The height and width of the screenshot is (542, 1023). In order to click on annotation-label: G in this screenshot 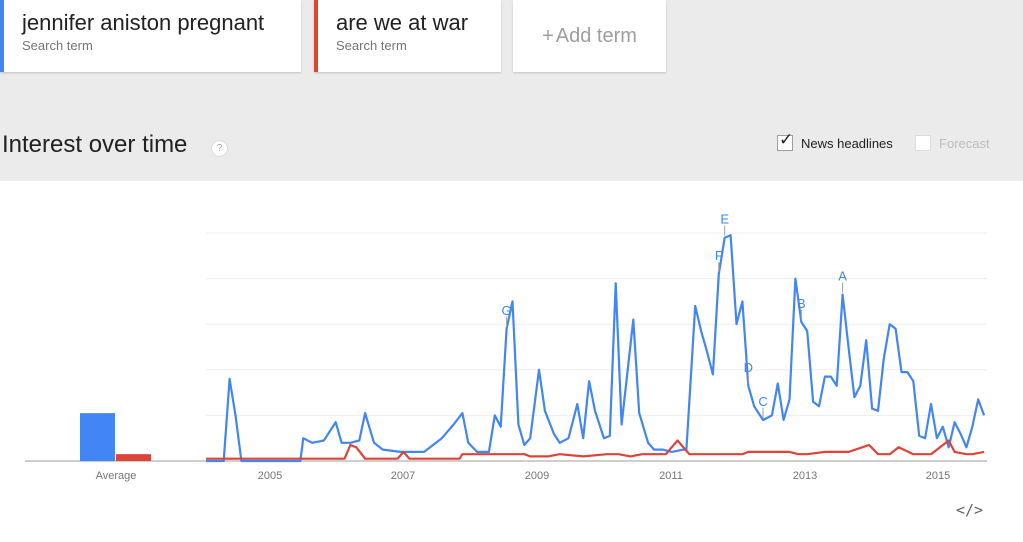, I will do `click(507, 310)`.